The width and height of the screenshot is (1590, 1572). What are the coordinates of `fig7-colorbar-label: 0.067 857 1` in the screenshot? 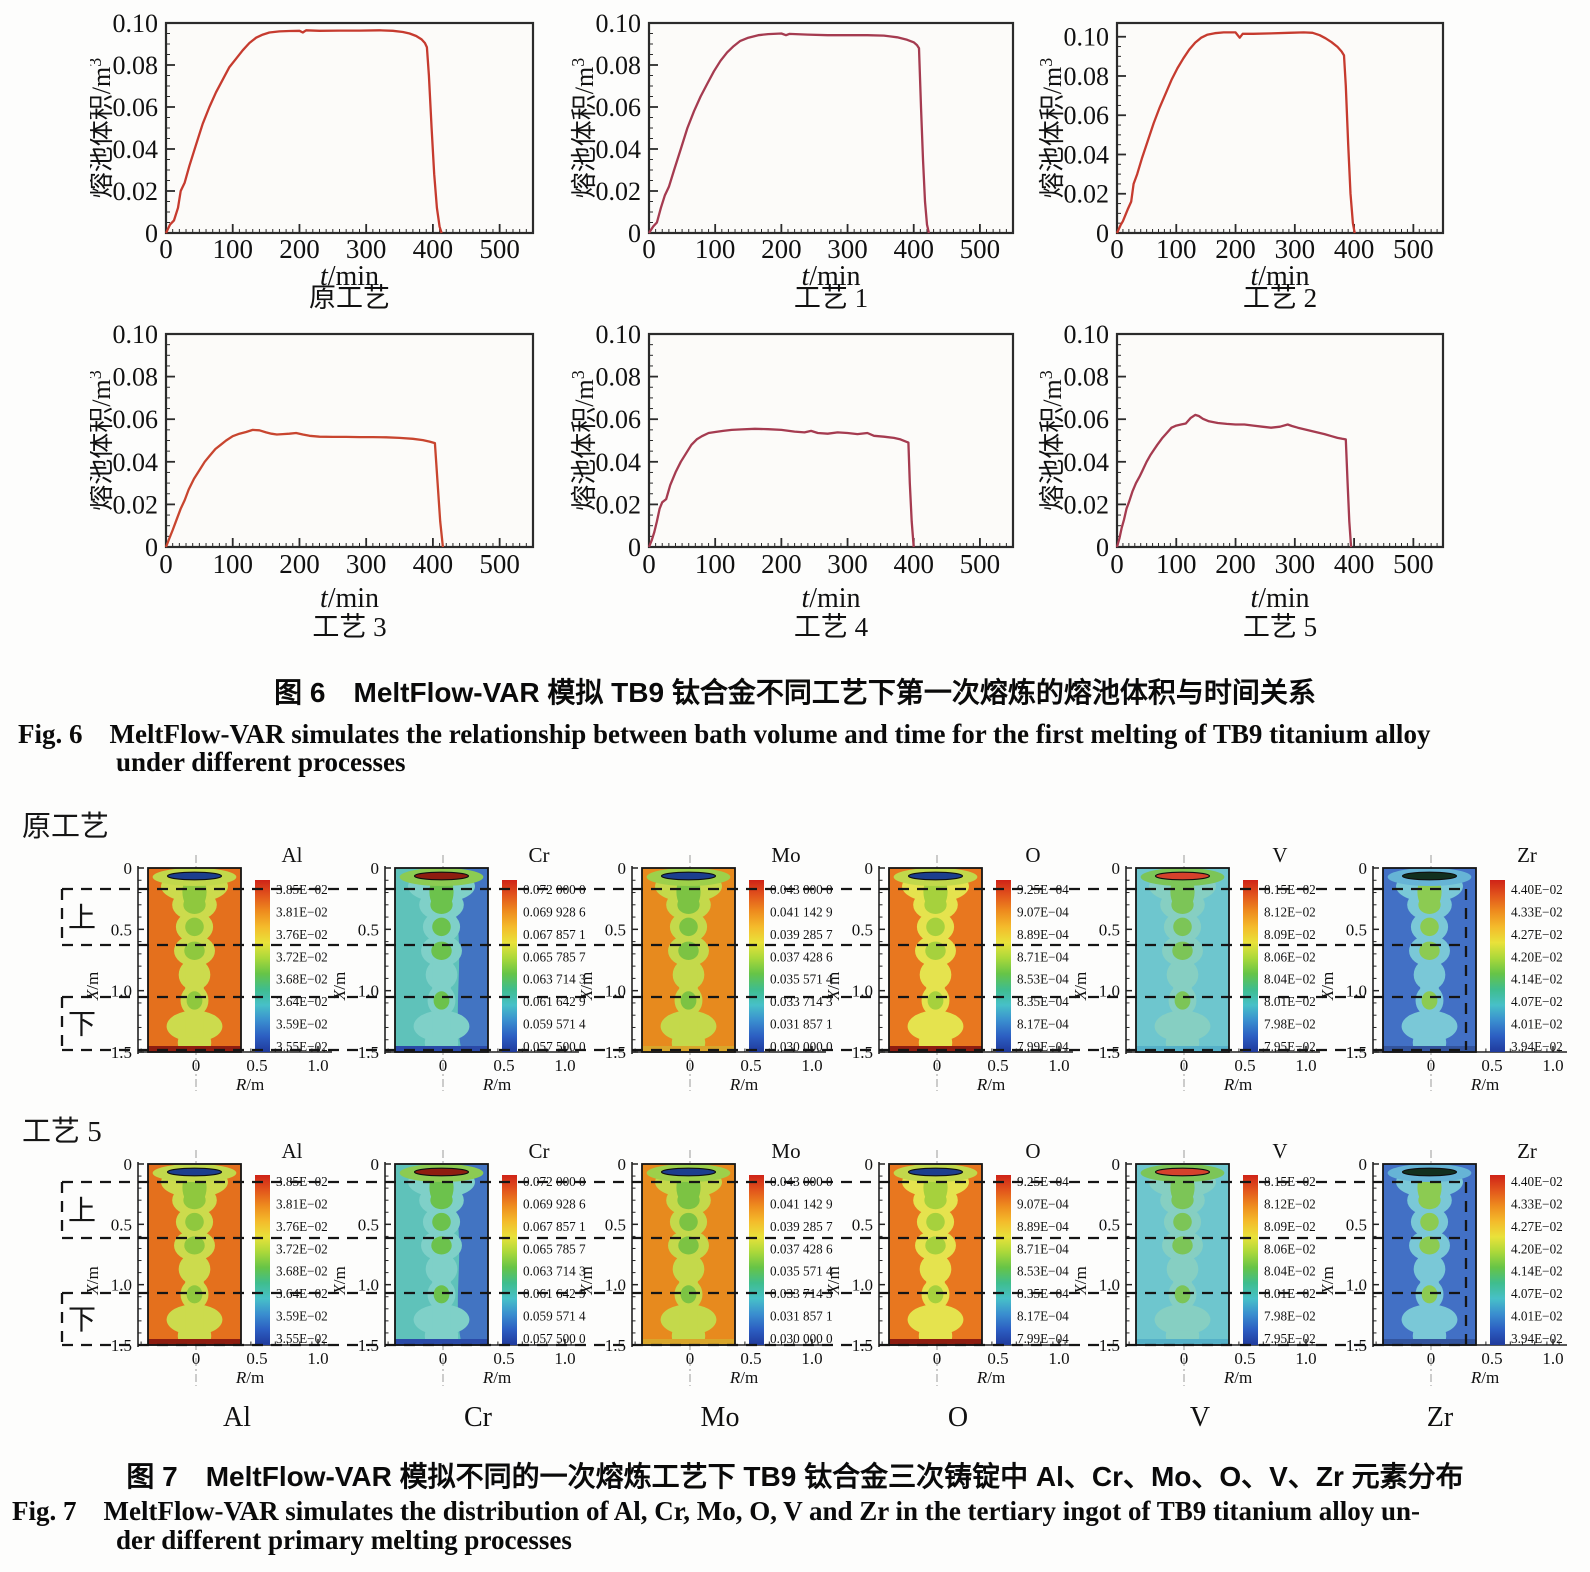 It's located at (554, 1226).